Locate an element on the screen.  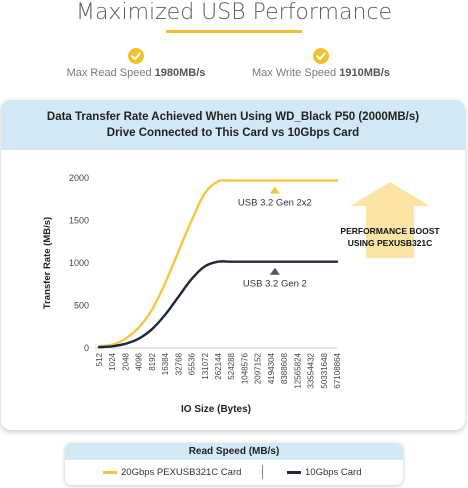
x-tick-label: 524288 is located at coordinates (231, 365).